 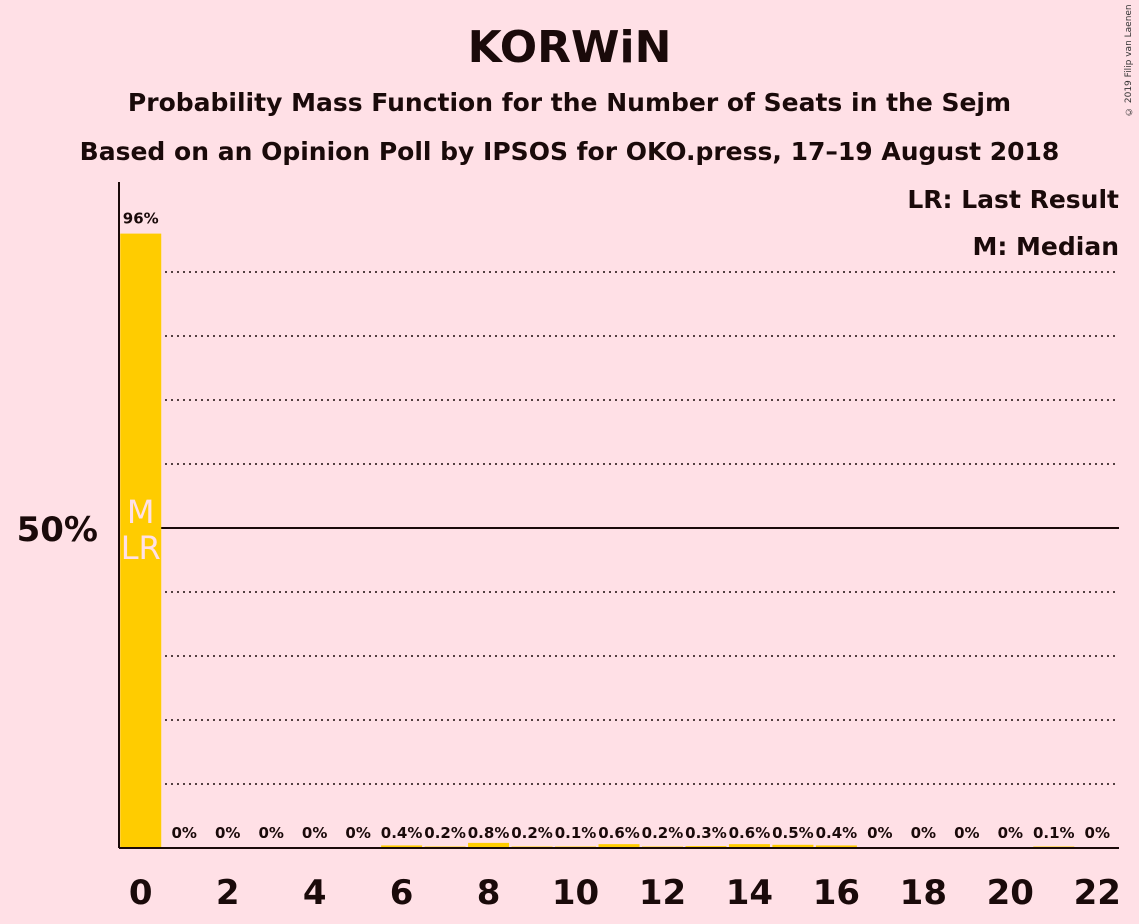 I want to click on legend-median: M: Median, so click(x=1045, y=246).